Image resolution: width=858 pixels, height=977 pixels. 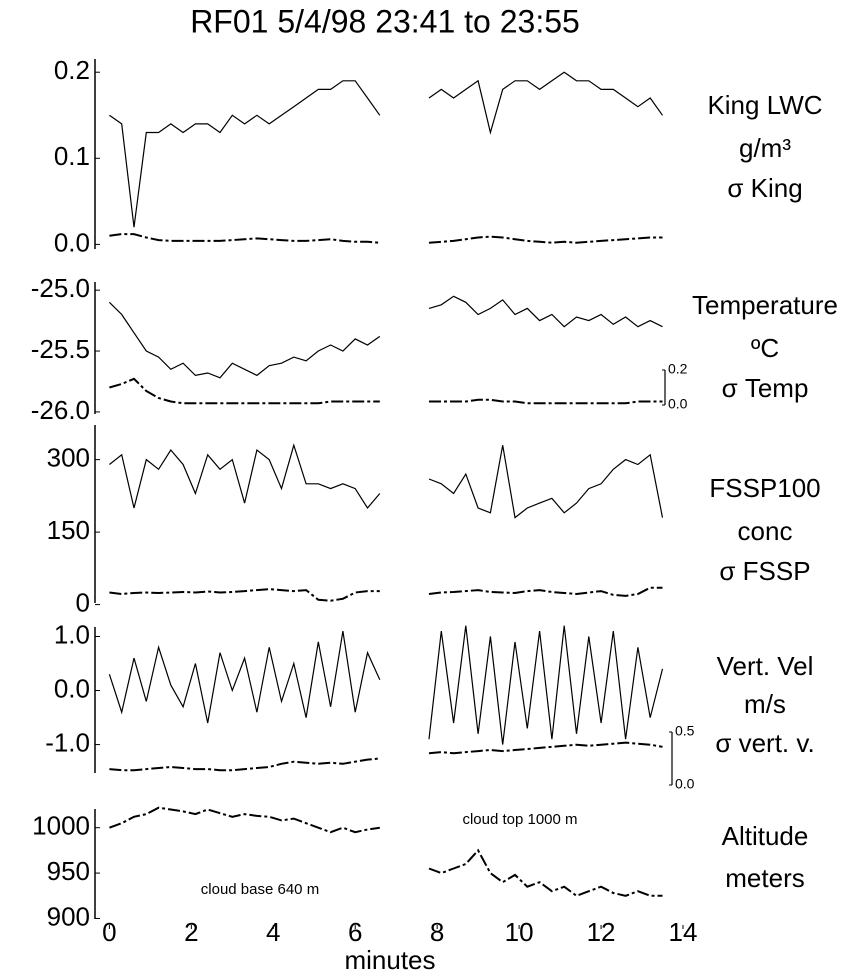 I want to click on y-tick-label: 1000, so click(x=61, y=826).